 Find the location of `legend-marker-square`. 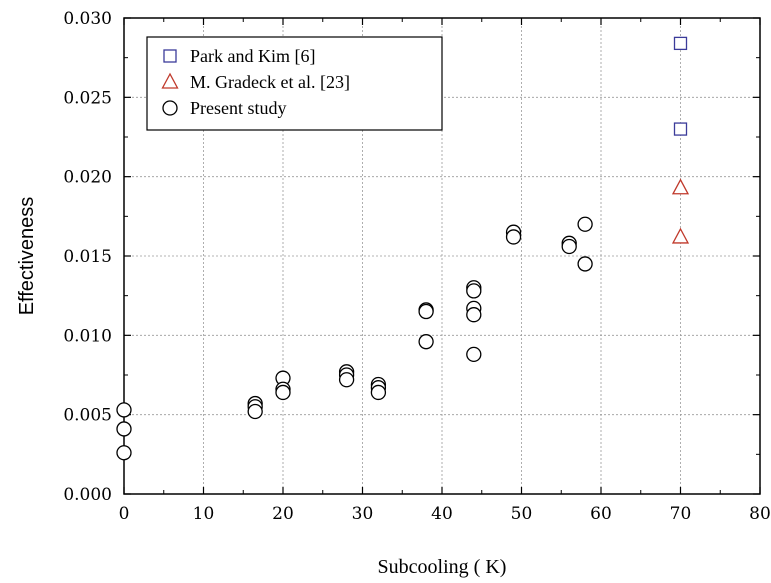

legend-marker-square is located at coordinates (170, 56).